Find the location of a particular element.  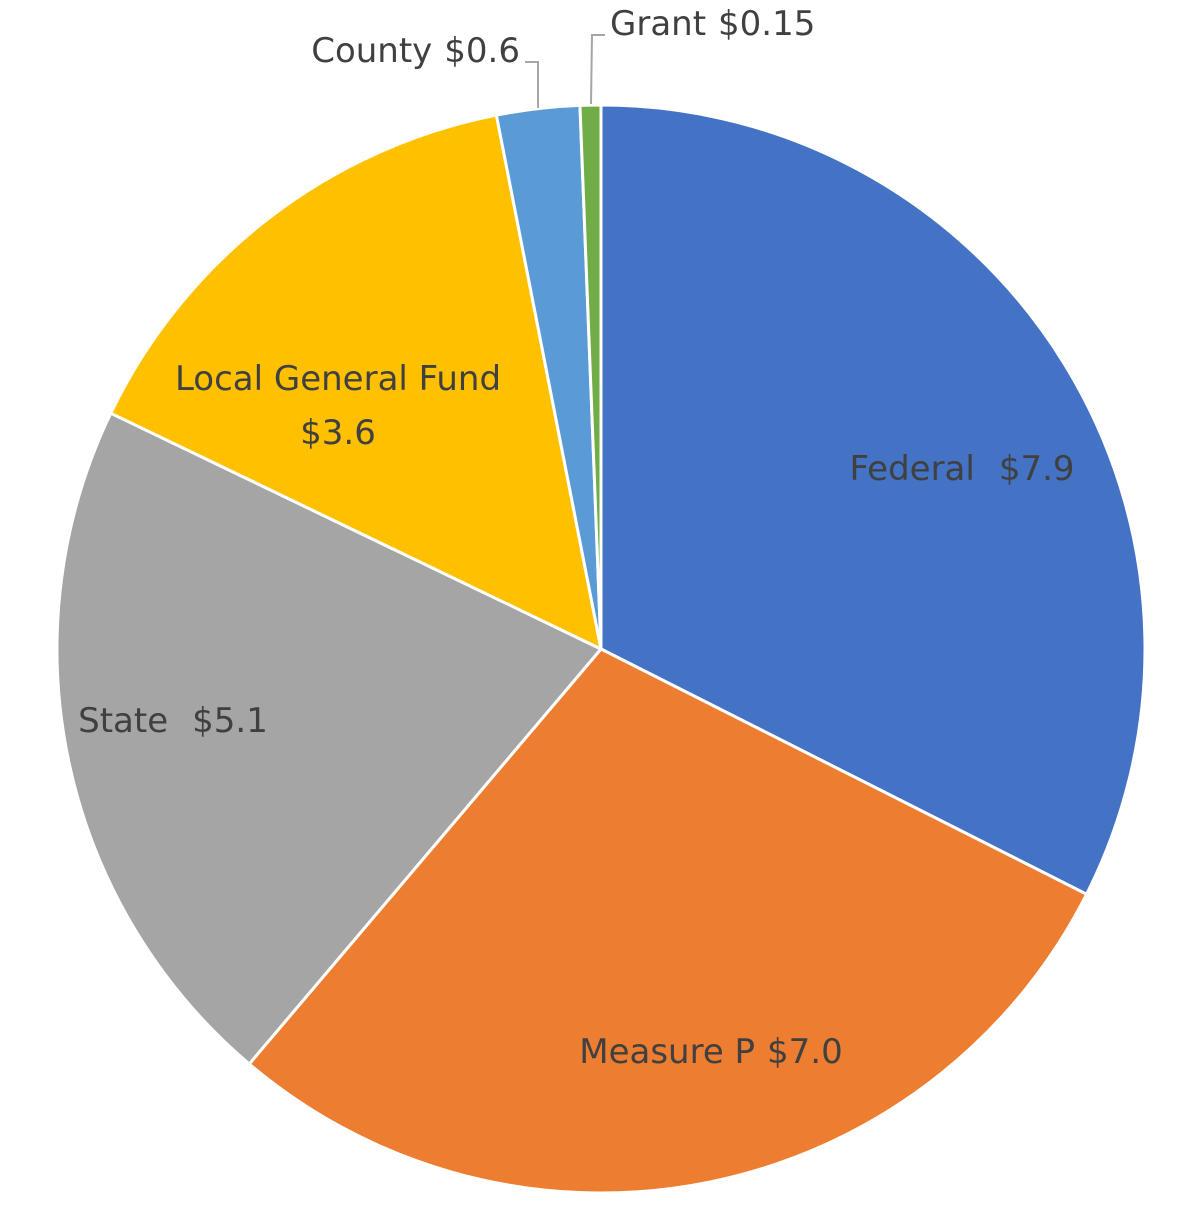

value-label: $7.0 is located at coordinates (805, 1052).